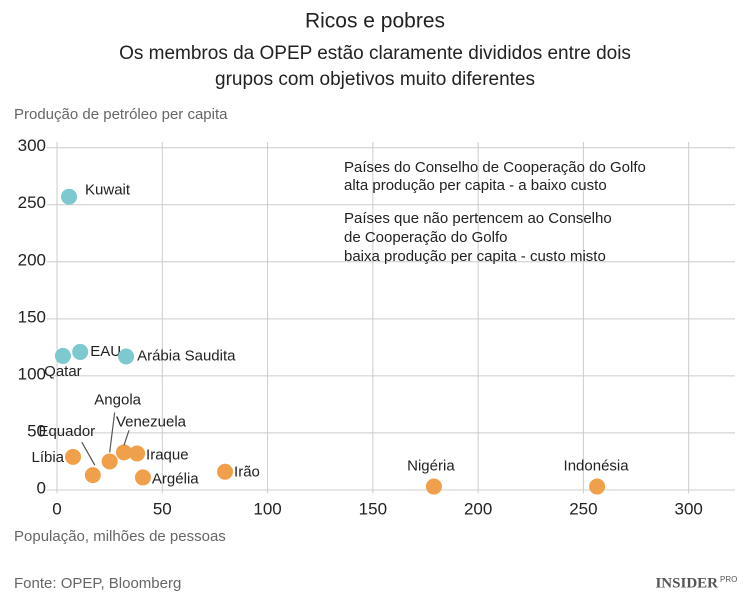  Describe the element at coordinates (267, 508) in the screenshot. I see `x-tick-label: 100` at that location.